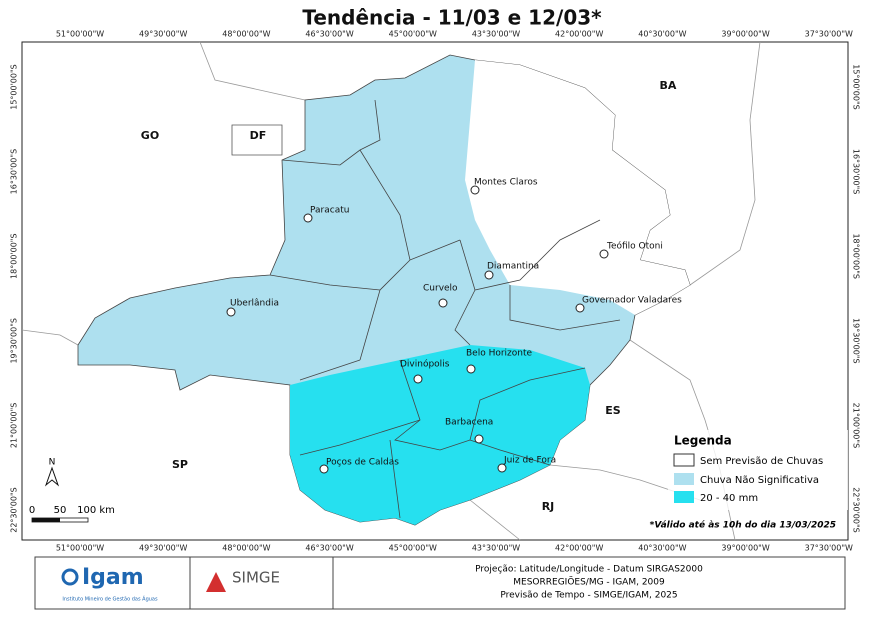 This screenshot has width=870, height=619. I want to click on igam-subtitle: Instituto Mineiro de Gestão das Águas, so click(110, 599).